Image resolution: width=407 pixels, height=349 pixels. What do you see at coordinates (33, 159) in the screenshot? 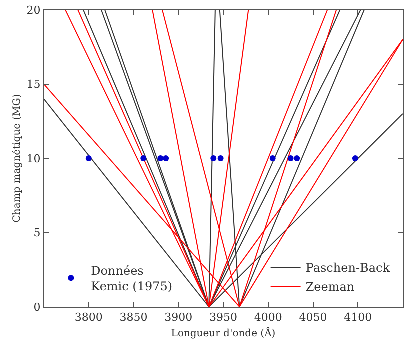
I see `y-tick-label: 10` at bounding box center [33, 159].